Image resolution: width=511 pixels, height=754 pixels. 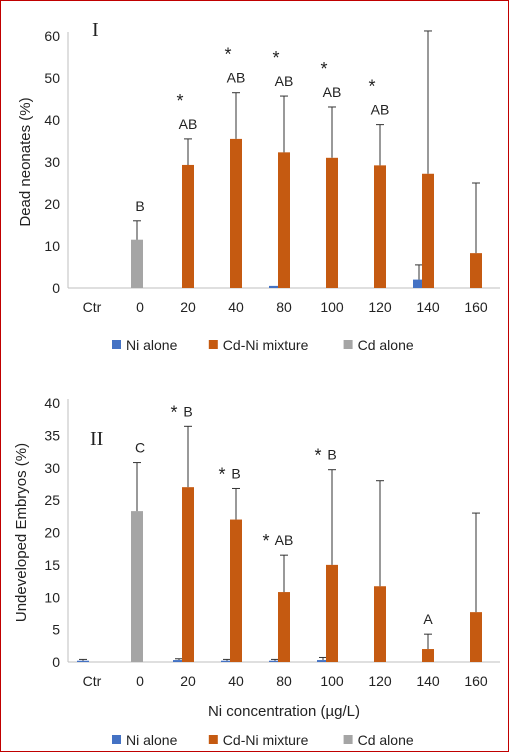 I want to click on y-tick-label: 50, so click(x=52, y=78).